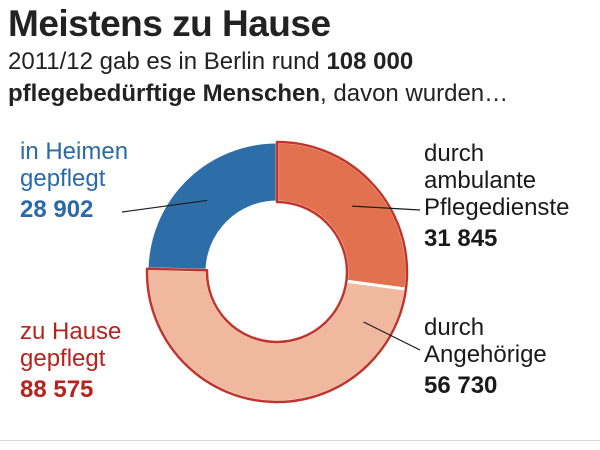 The height and width of the screenshot is (450, 600). I want to click on slice-in-heimen, so click(212, 206).